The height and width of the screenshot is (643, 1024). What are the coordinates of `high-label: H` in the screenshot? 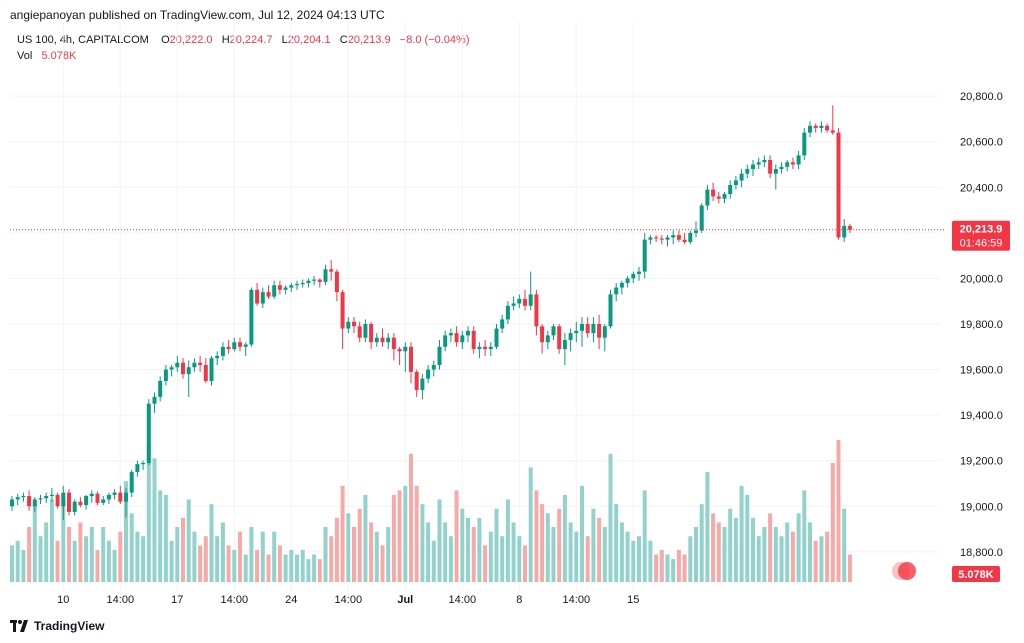 It's located at (225, 40).